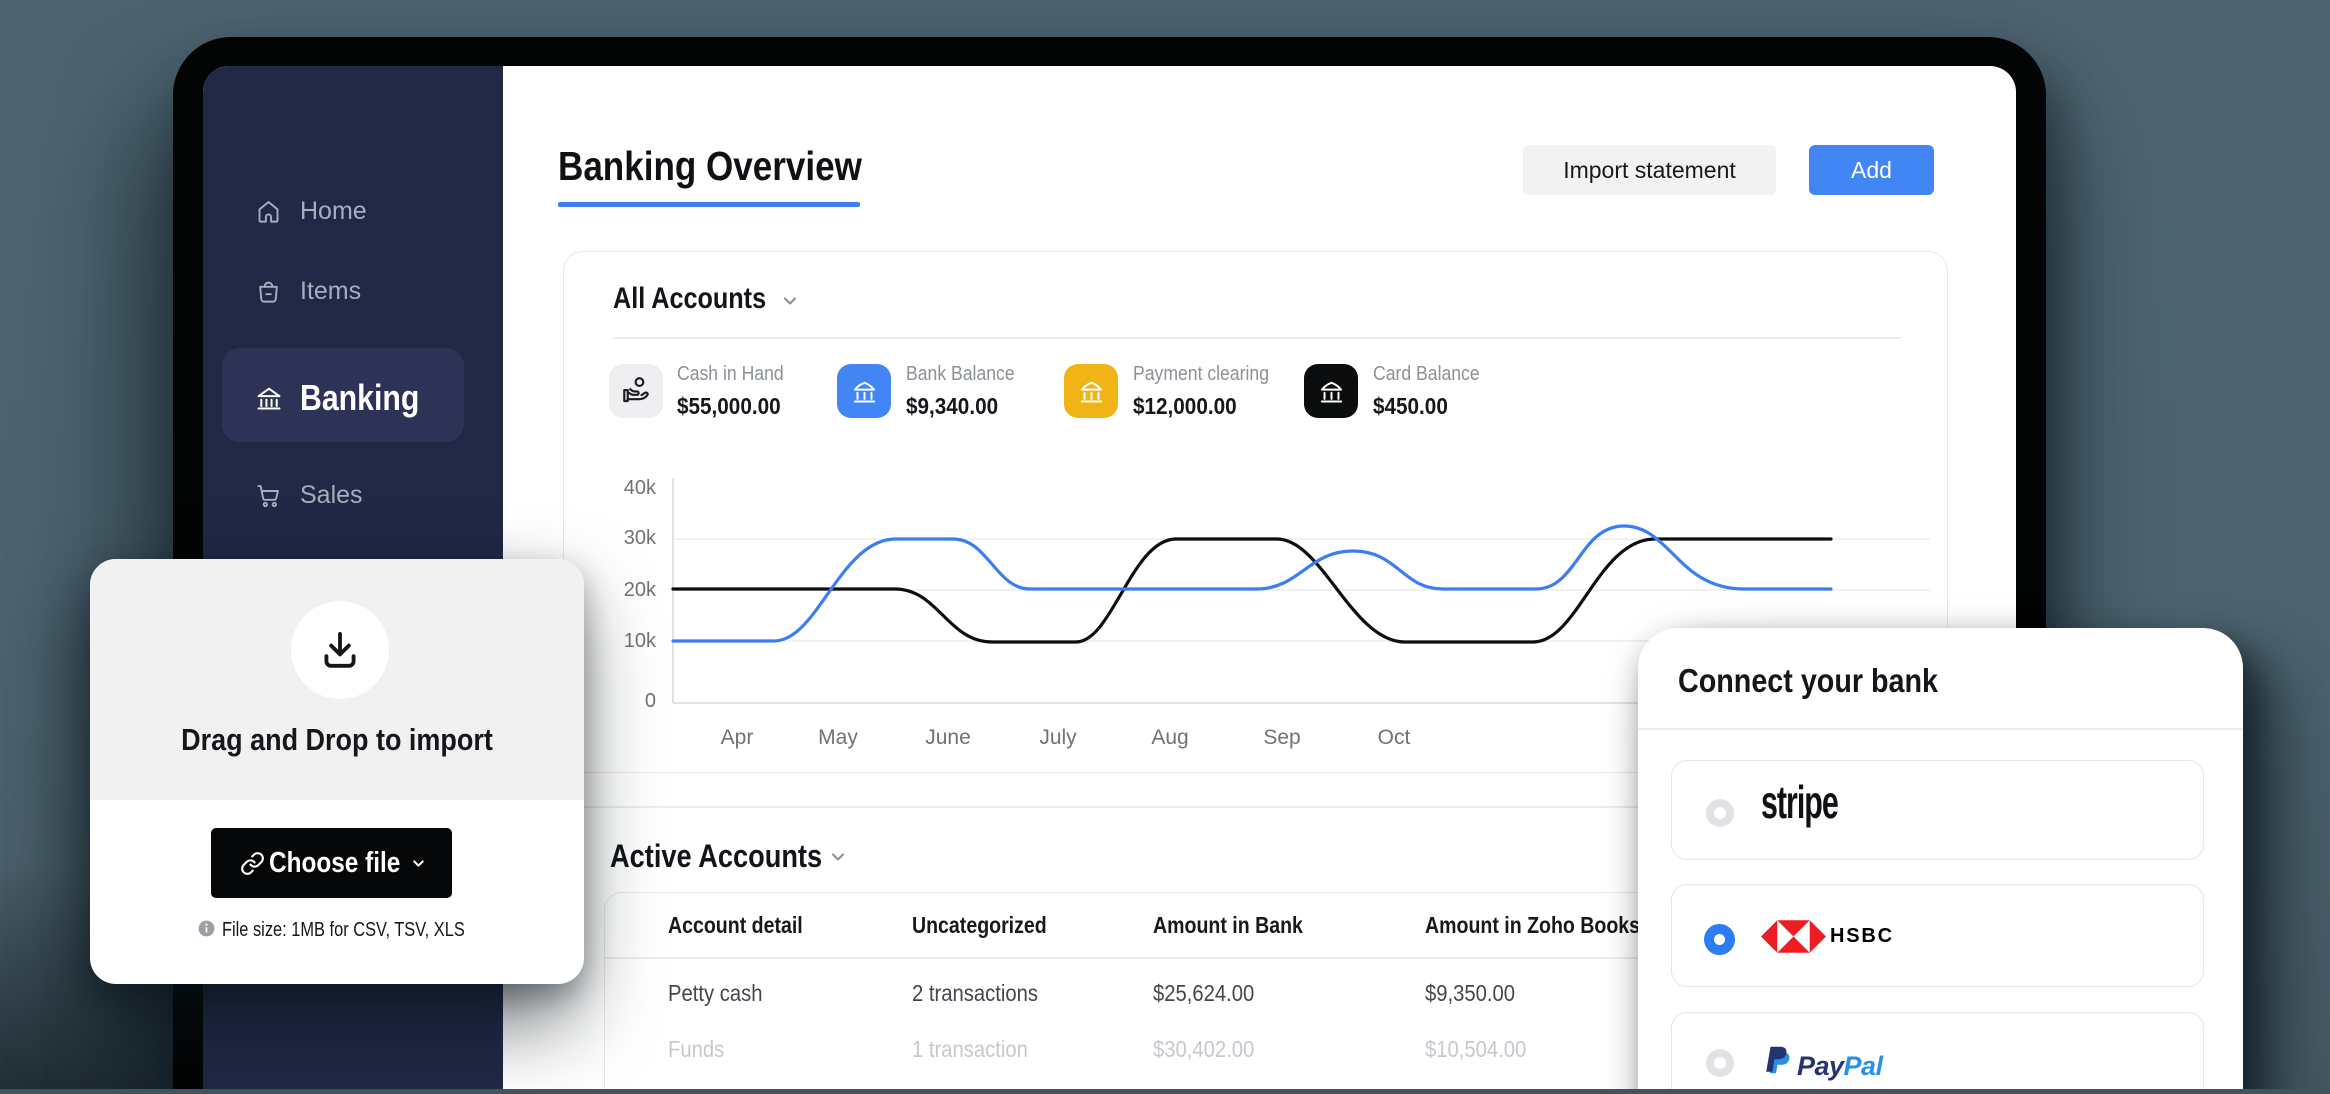  Describe the element at coordinates (737, 737) in the screenshot. I see `svg-text: Apr` at that location.